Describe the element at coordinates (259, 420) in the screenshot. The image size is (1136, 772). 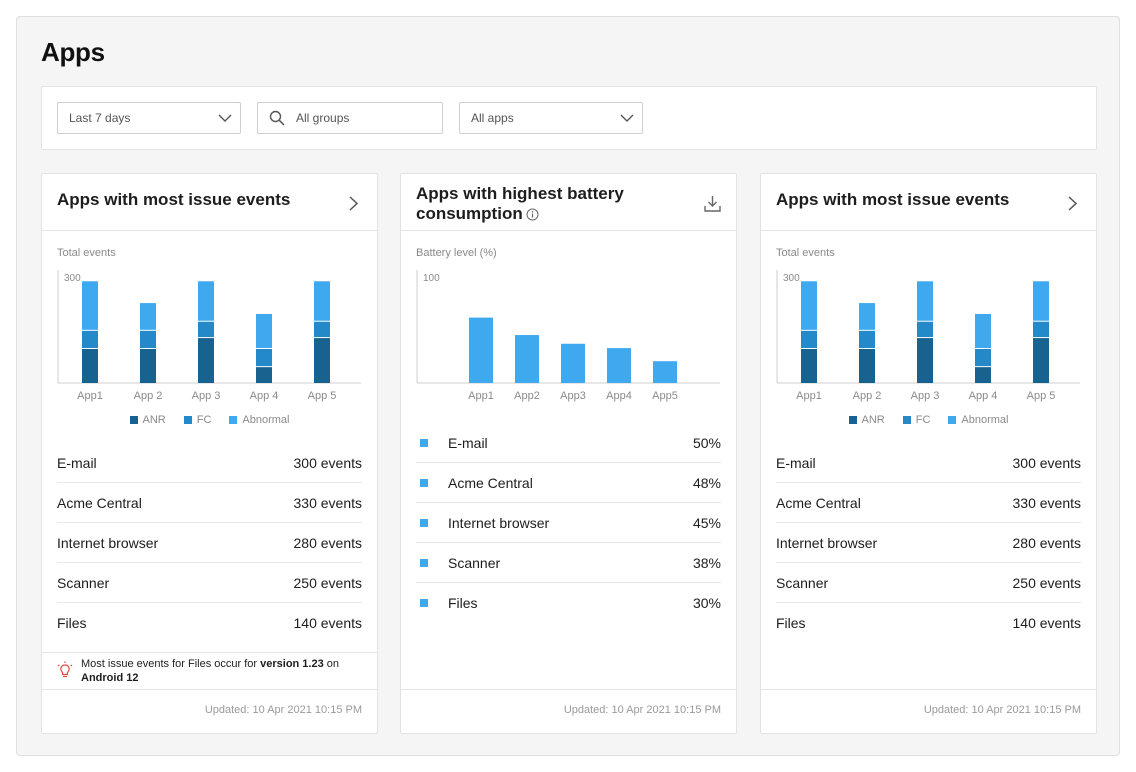
I see `legend-item-abnormal: Abnormal` at that location.